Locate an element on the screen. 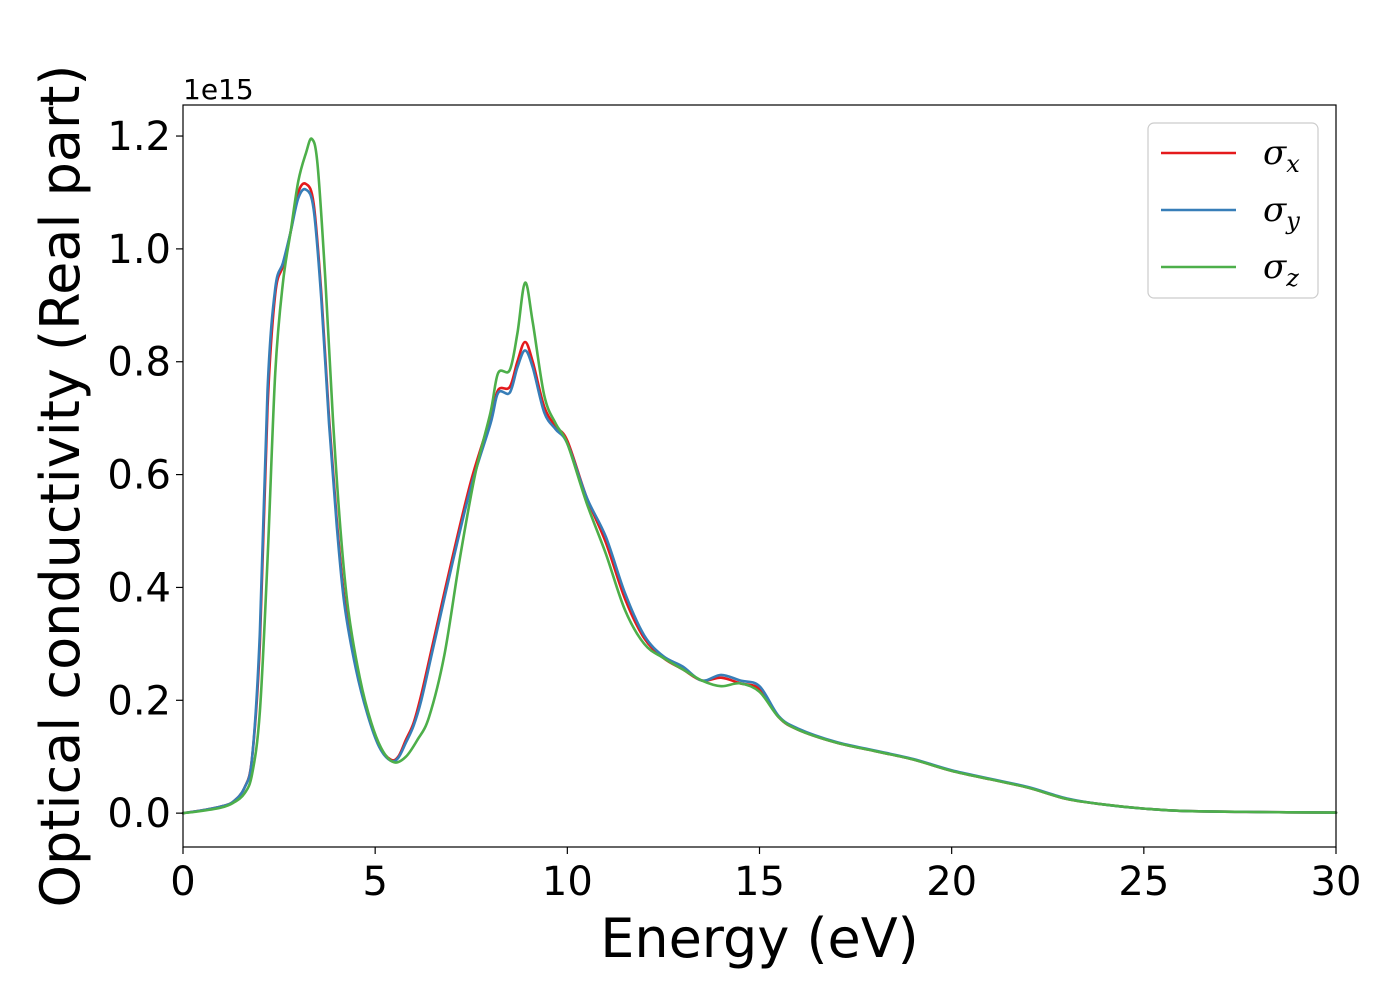  legend-entry-x: σx is located at coordinates (1230, 155).